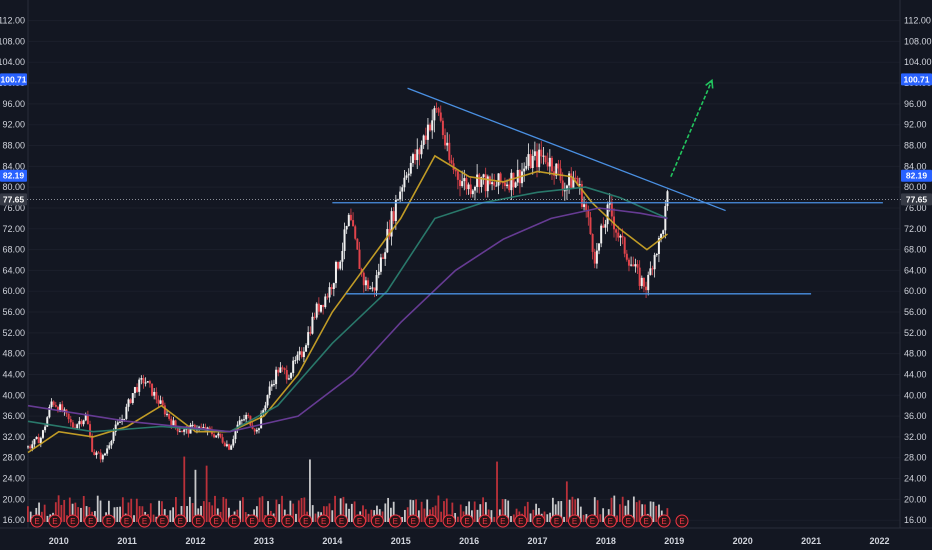 The width and height of the screenshot is (932, 550). What do you see at coordinates (12, 21) in the screenshot?
I see `y-tick-label-left: 112.00` at bounding box center [12, 21].